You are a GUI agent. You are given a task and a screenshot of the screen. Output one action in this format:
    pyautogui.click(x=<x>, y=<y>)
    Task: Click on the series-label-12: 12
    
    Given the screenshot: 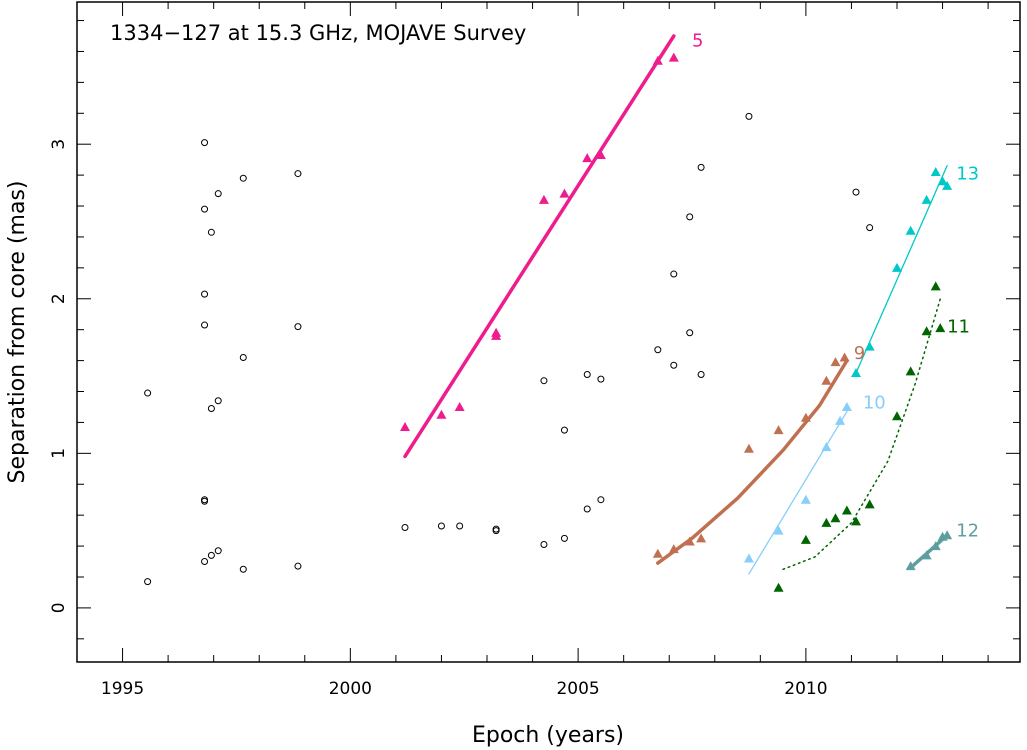 What is the action you would take?
    pyautogui.click(x=967, y=531)
    